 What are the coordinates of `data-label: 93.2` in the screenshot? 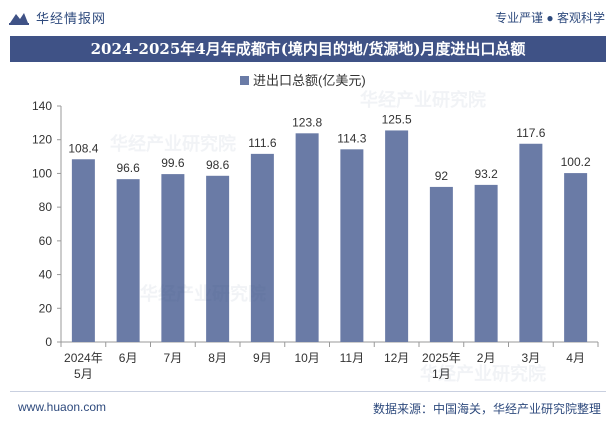 It's located at (486, 174).